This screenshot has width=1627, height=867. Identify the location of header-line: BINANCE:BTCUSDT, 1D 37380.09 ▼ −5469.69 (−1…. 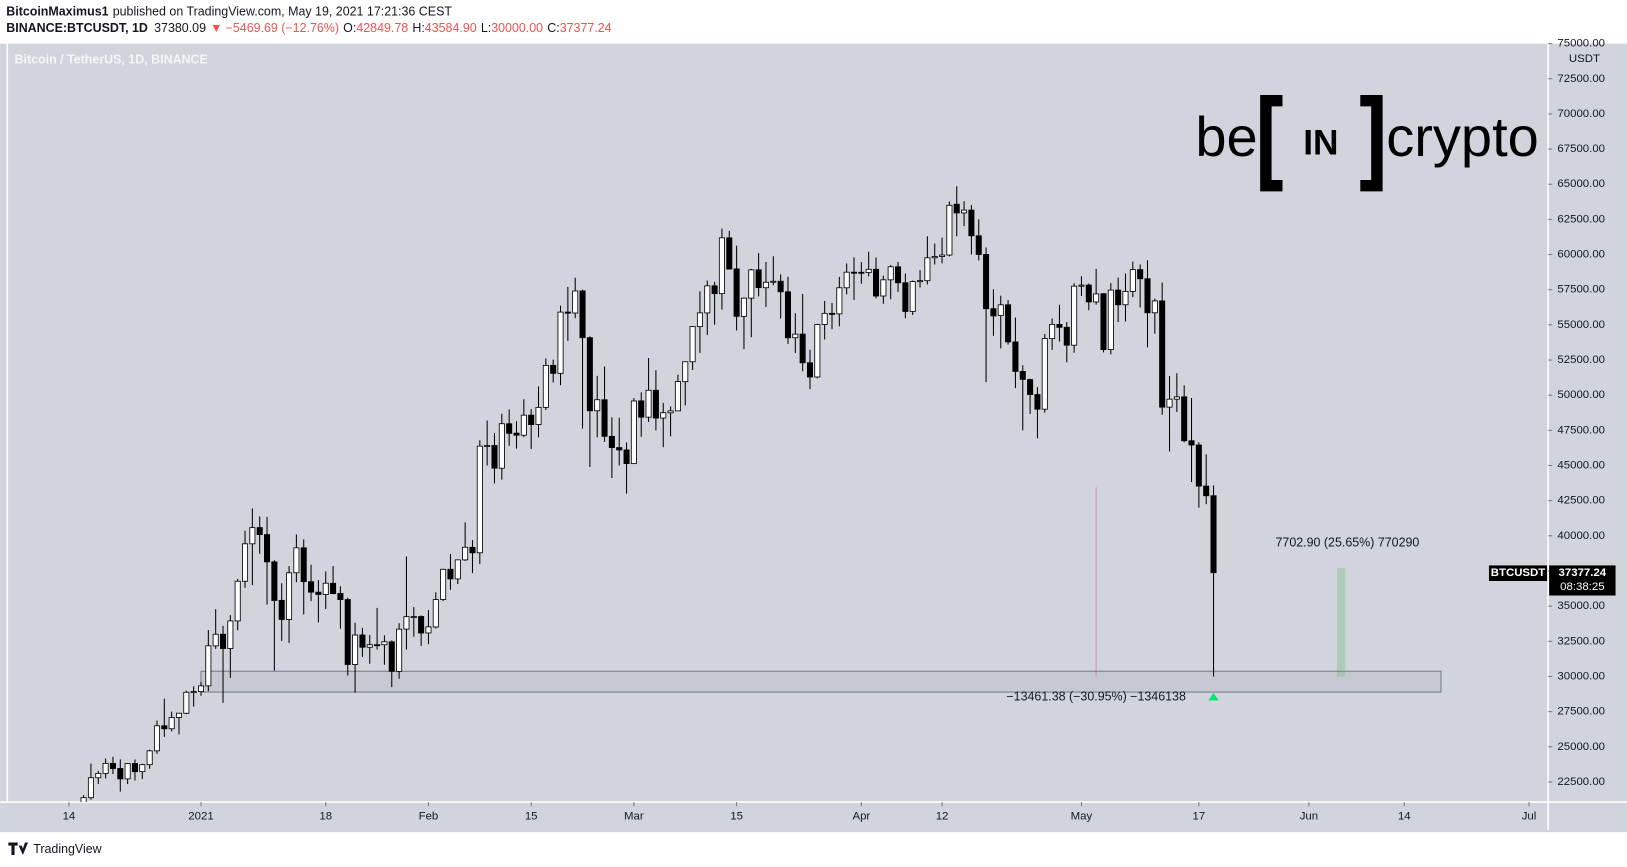
(308, 28).